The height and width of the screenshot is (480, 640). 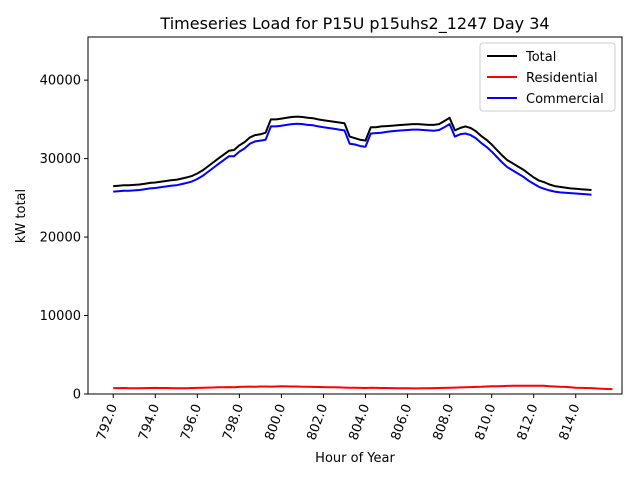 I want to click on x-tick-label: 800.0, so click(x=275, y=422).